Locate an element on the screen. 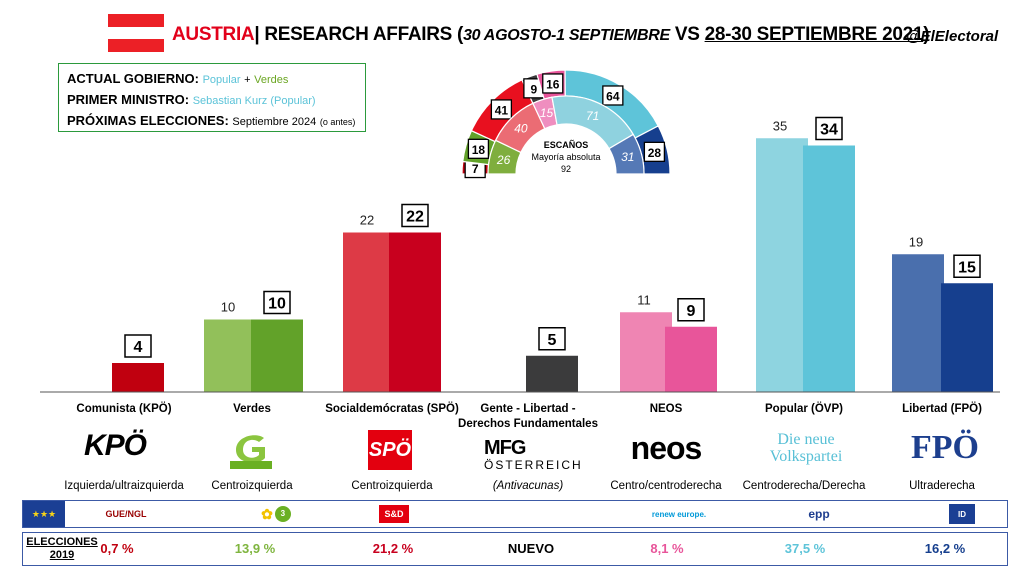 The height and width of the screenshot is (570, 1024). data-label-box-fpo is located at coordinates (967, 266).